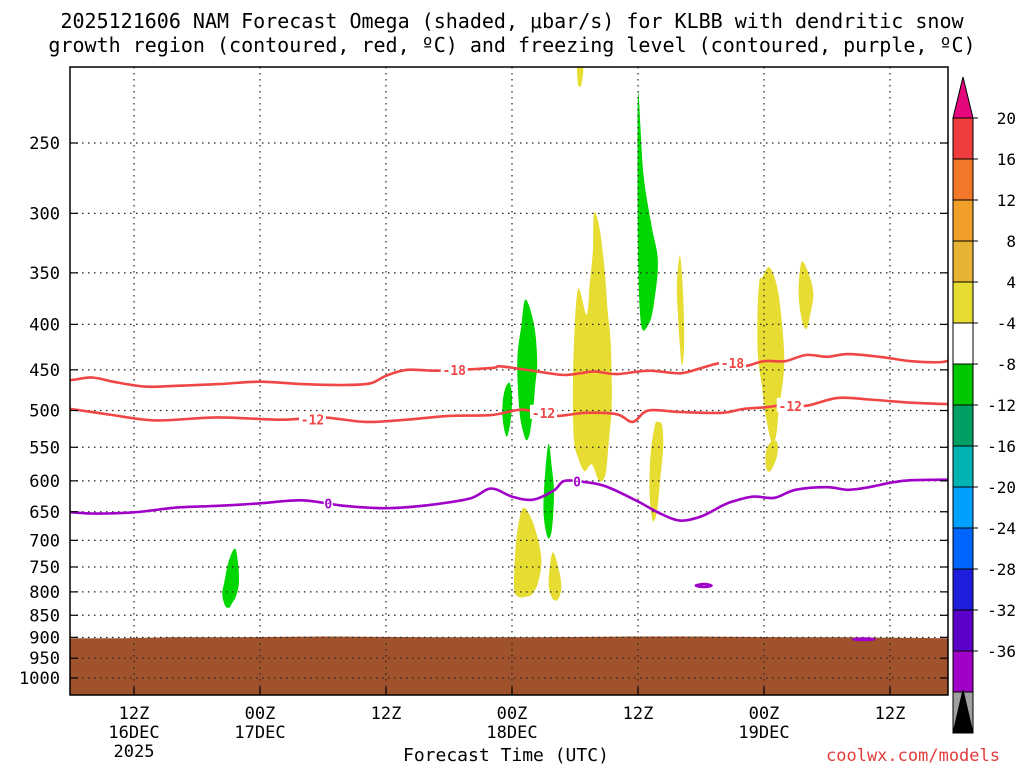 The width and height of the screenshot is (1024, 768). What do you see at coordinates (984, 405) in the screenshot?
I see `colorbar: 20 16 12 8 4 -4 -8 -12 -16 -20 -24 -28 -32 -36` at bounding box center [984, 405].